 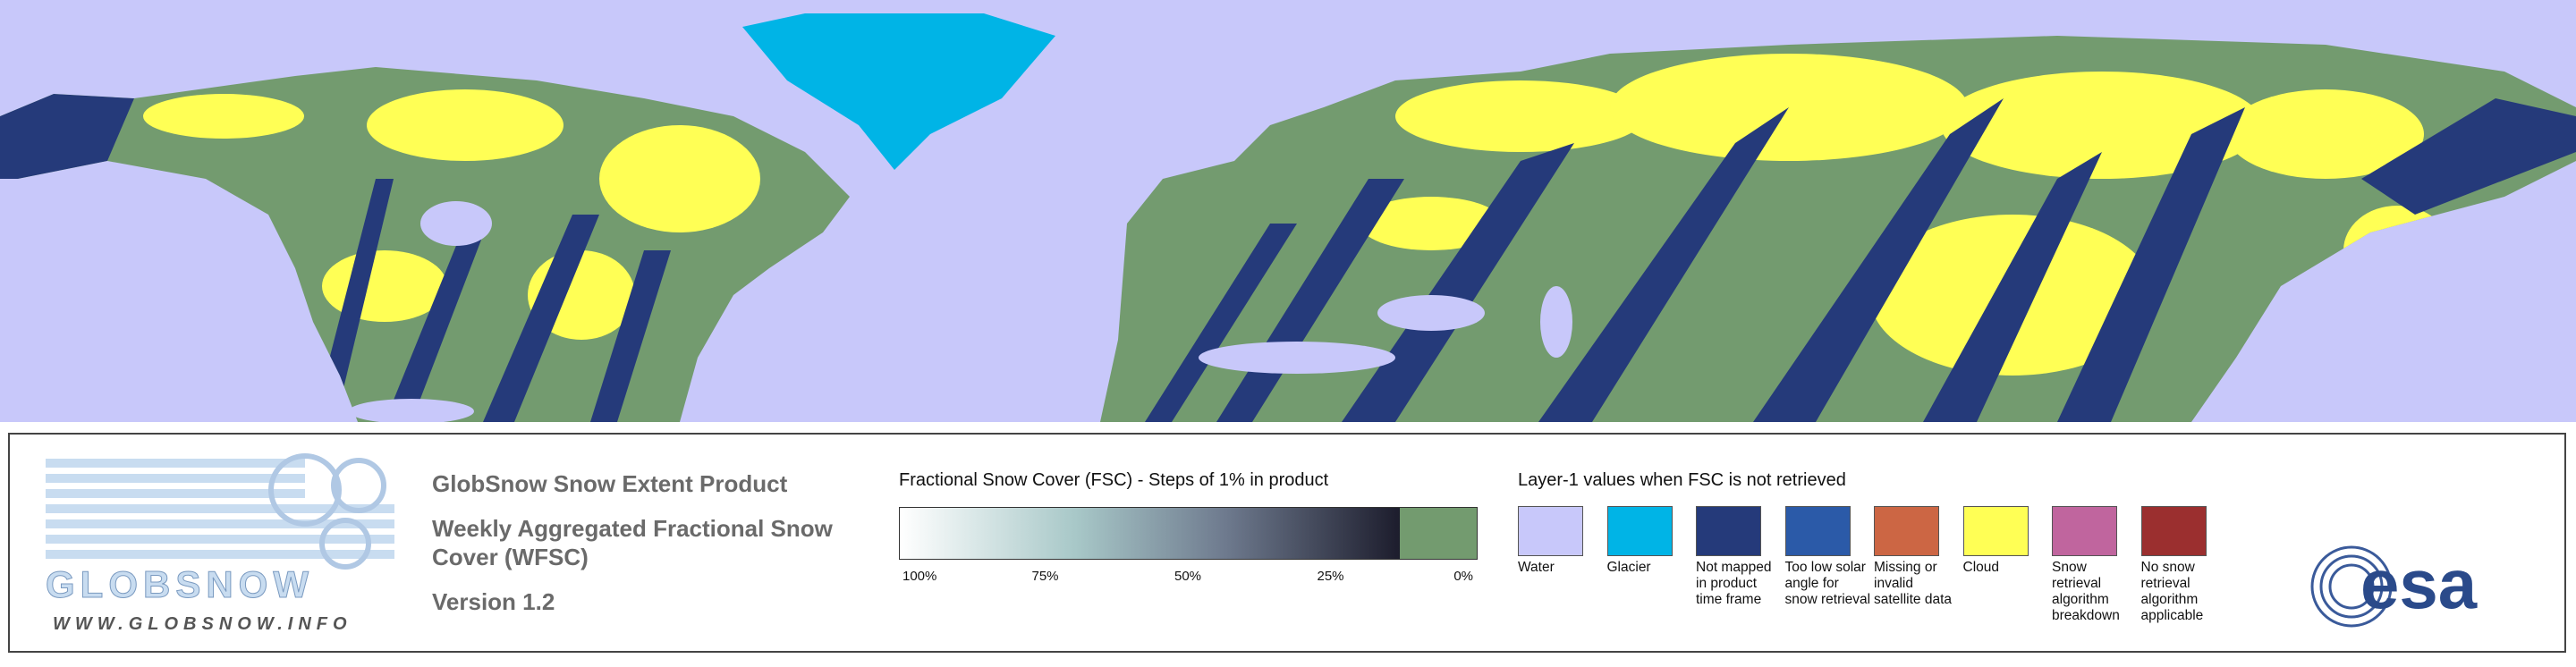 I want to click on legend-label: Cloud, so click(x=1981, y=567).